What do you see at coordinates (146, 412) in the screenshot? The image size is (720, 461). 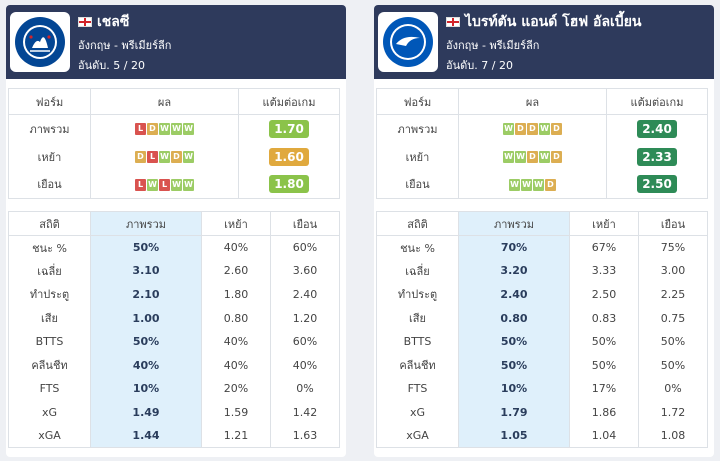 I see `stat-overall: 1.49` at bounding box center [146, 412].